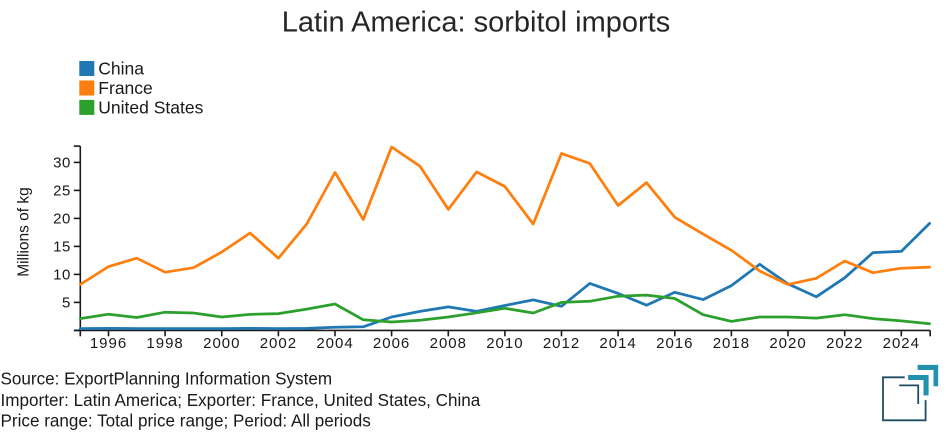  I want to click on svg-text: 2010, so click(504, 343).